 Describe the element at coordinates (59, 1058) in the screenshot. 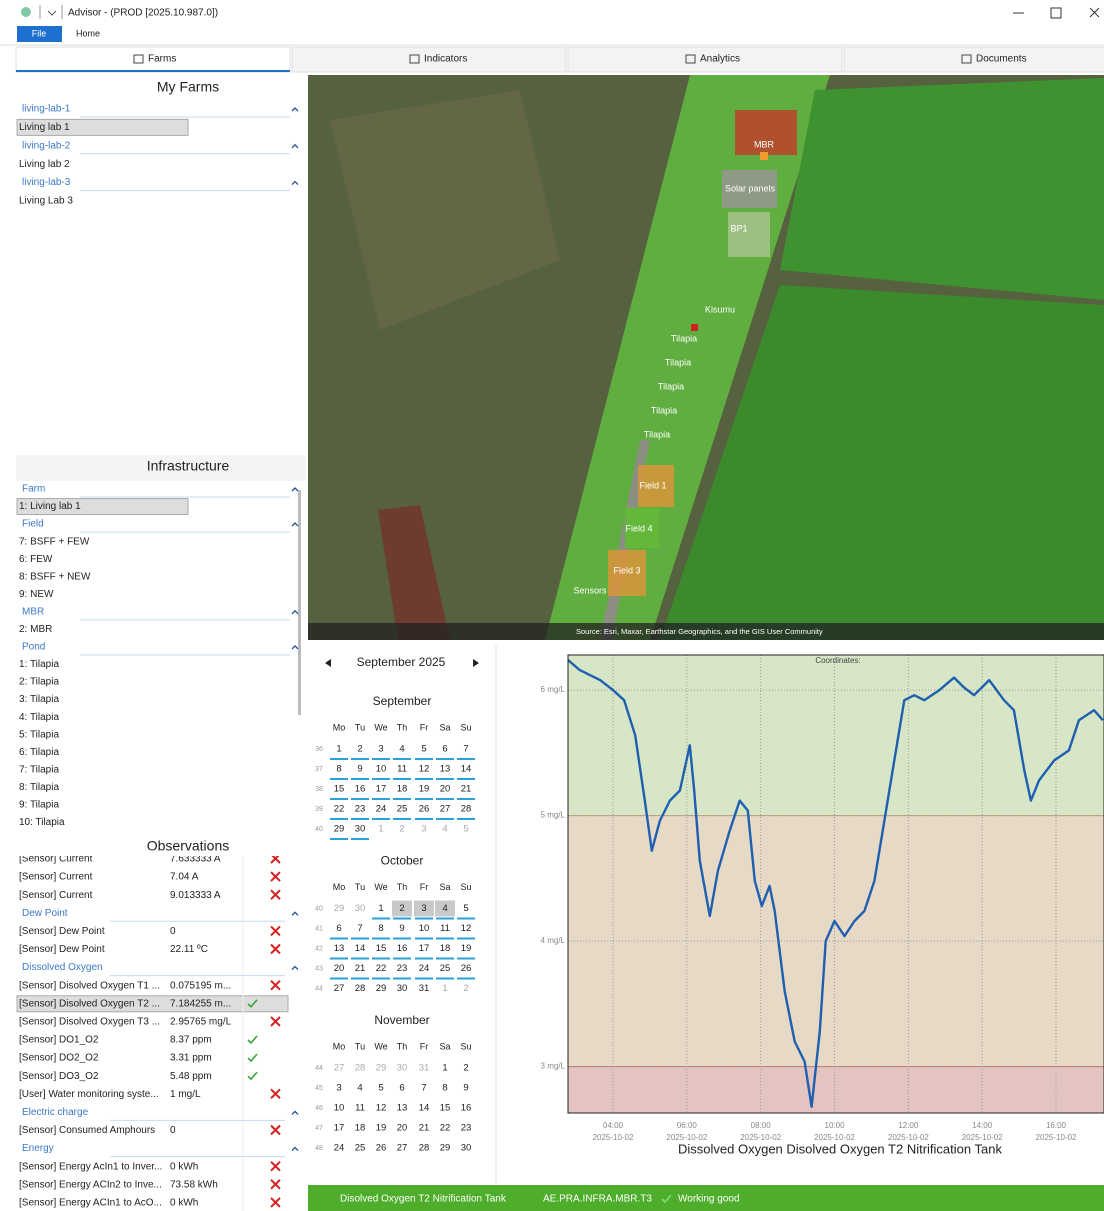

I see `observation-name: [Sensor] DO2_O2` at that location.